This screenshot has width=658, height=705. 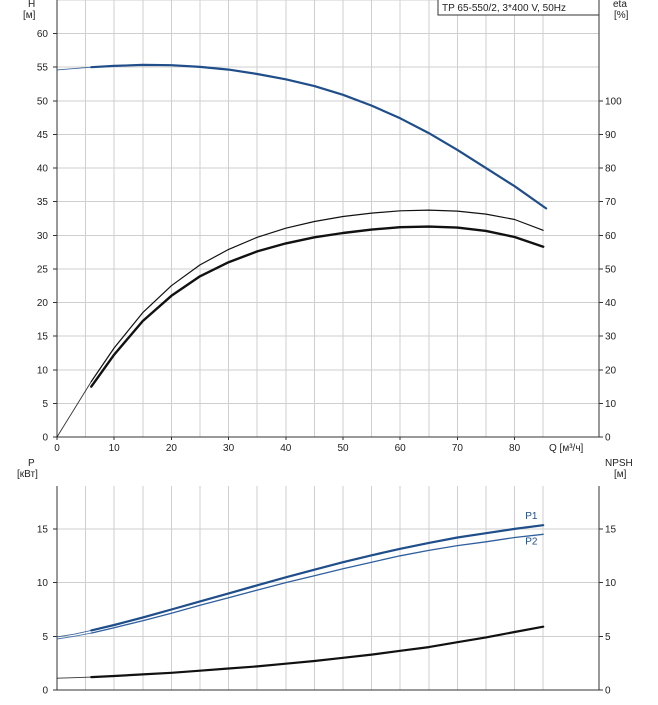 What do you see at coordinates (611, 303) in the screenshot?
I see `chart1-right-tick-label: 40` at bounding box center [611, 303].